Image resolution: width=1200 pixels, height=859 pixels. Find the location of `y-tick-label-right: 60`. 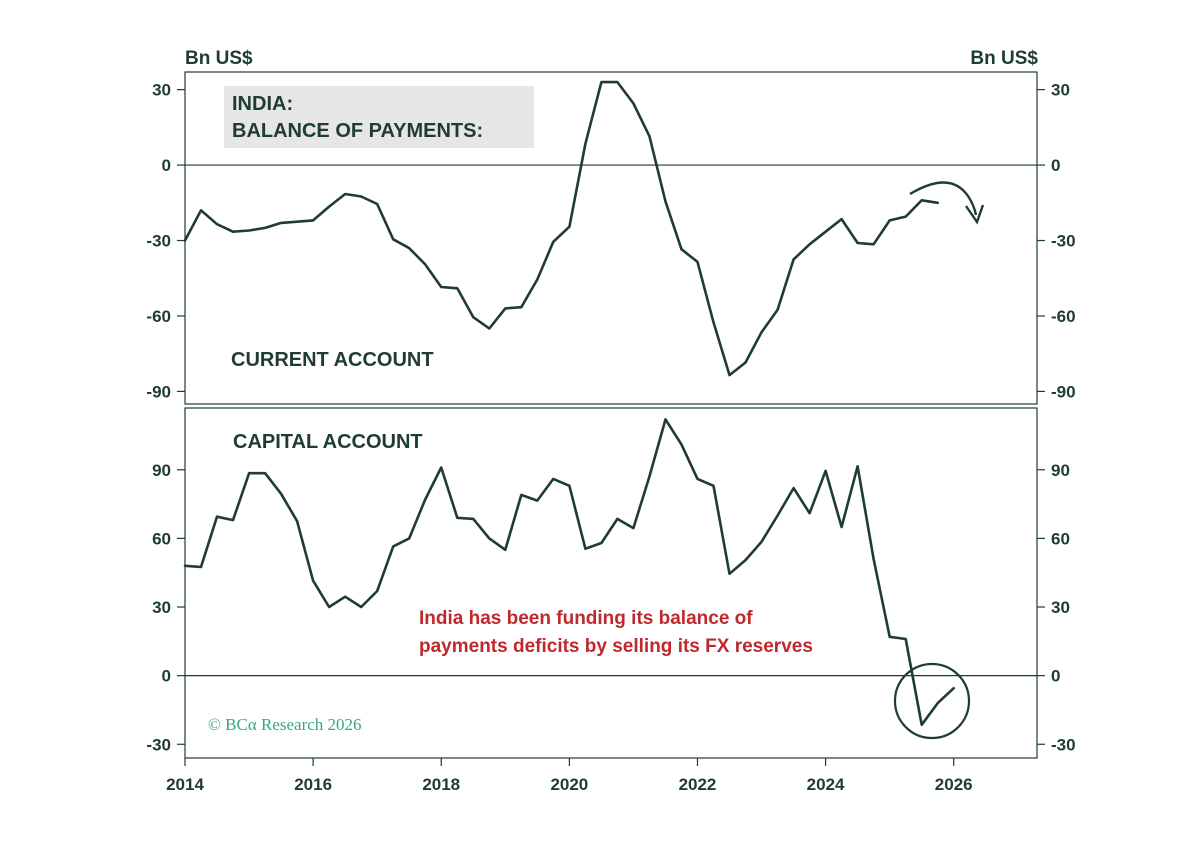

y-tick-label-right: 60 is located at coordinates (1060, 538).